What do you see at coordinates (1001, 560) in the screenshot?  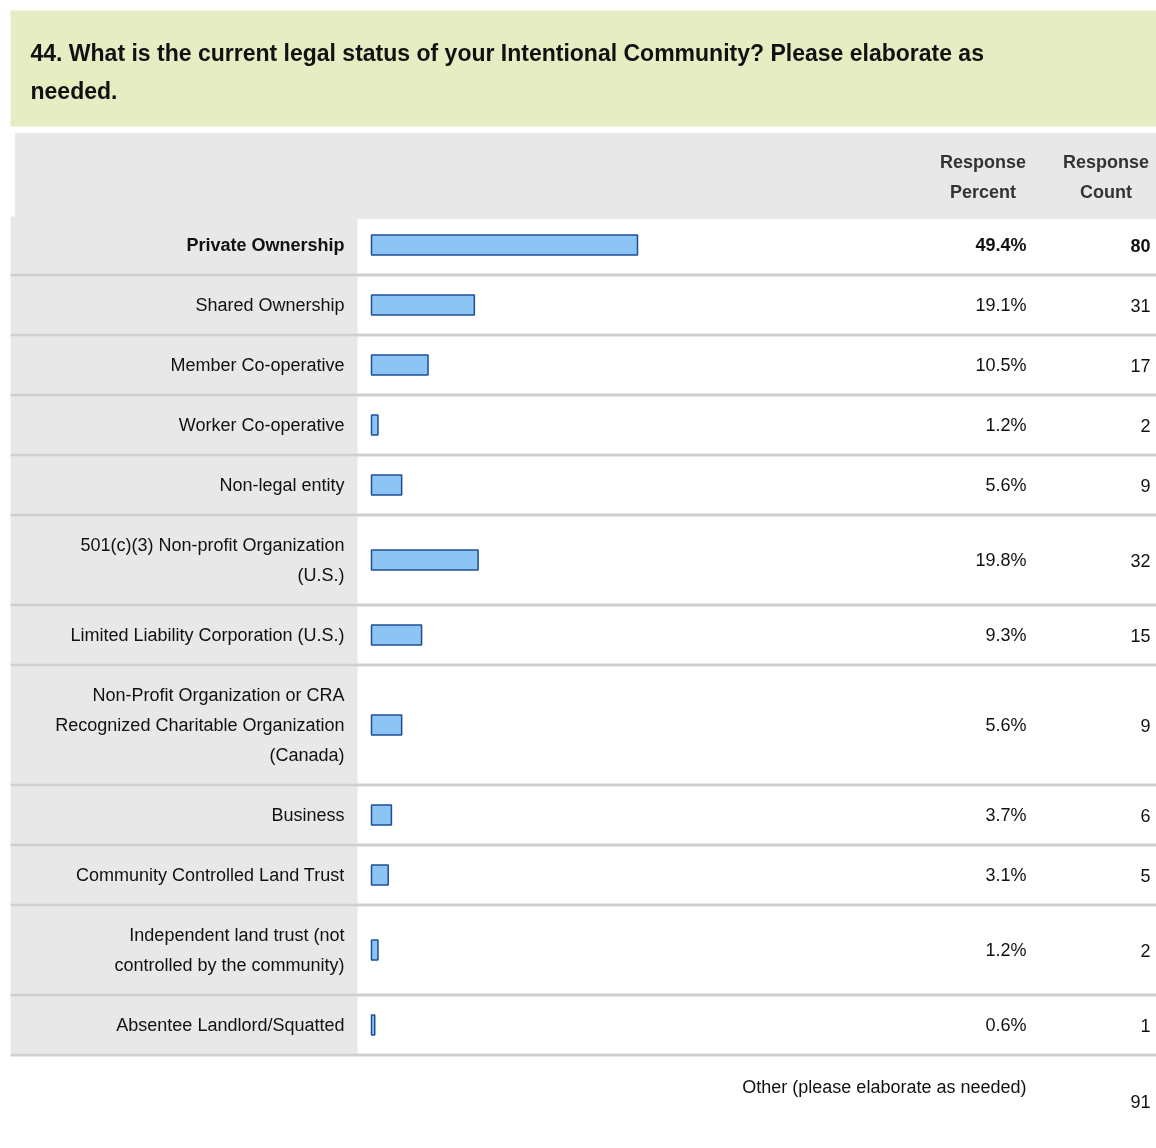 I see `data-label: 19.8%` at bounding box center [1001, 560].